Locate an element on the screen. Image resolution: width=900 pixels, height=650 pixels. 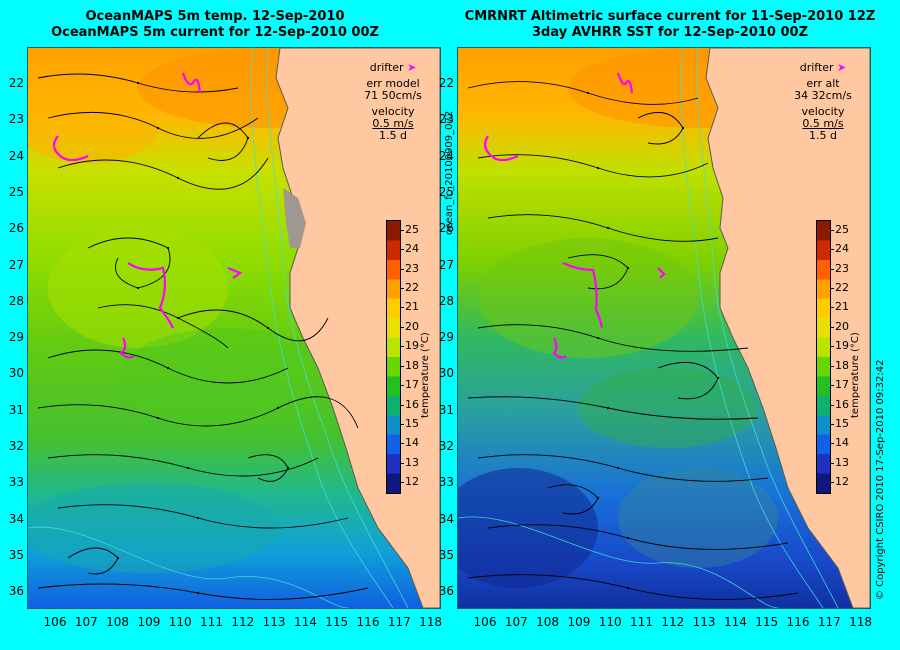
lat-label: 35 is located at coordinates (16, 554).